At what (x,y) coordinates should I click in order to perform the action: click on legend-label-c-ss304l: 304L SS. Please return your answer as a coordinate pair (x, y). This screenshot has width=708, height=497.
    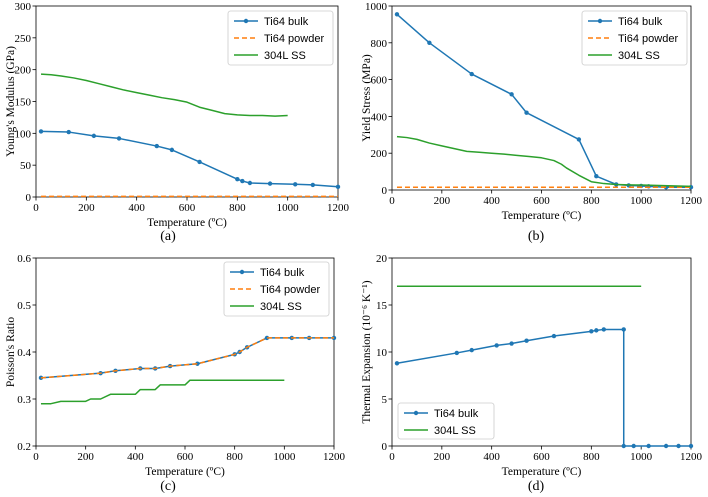
    Looking at the image, I should click on (281, 307).